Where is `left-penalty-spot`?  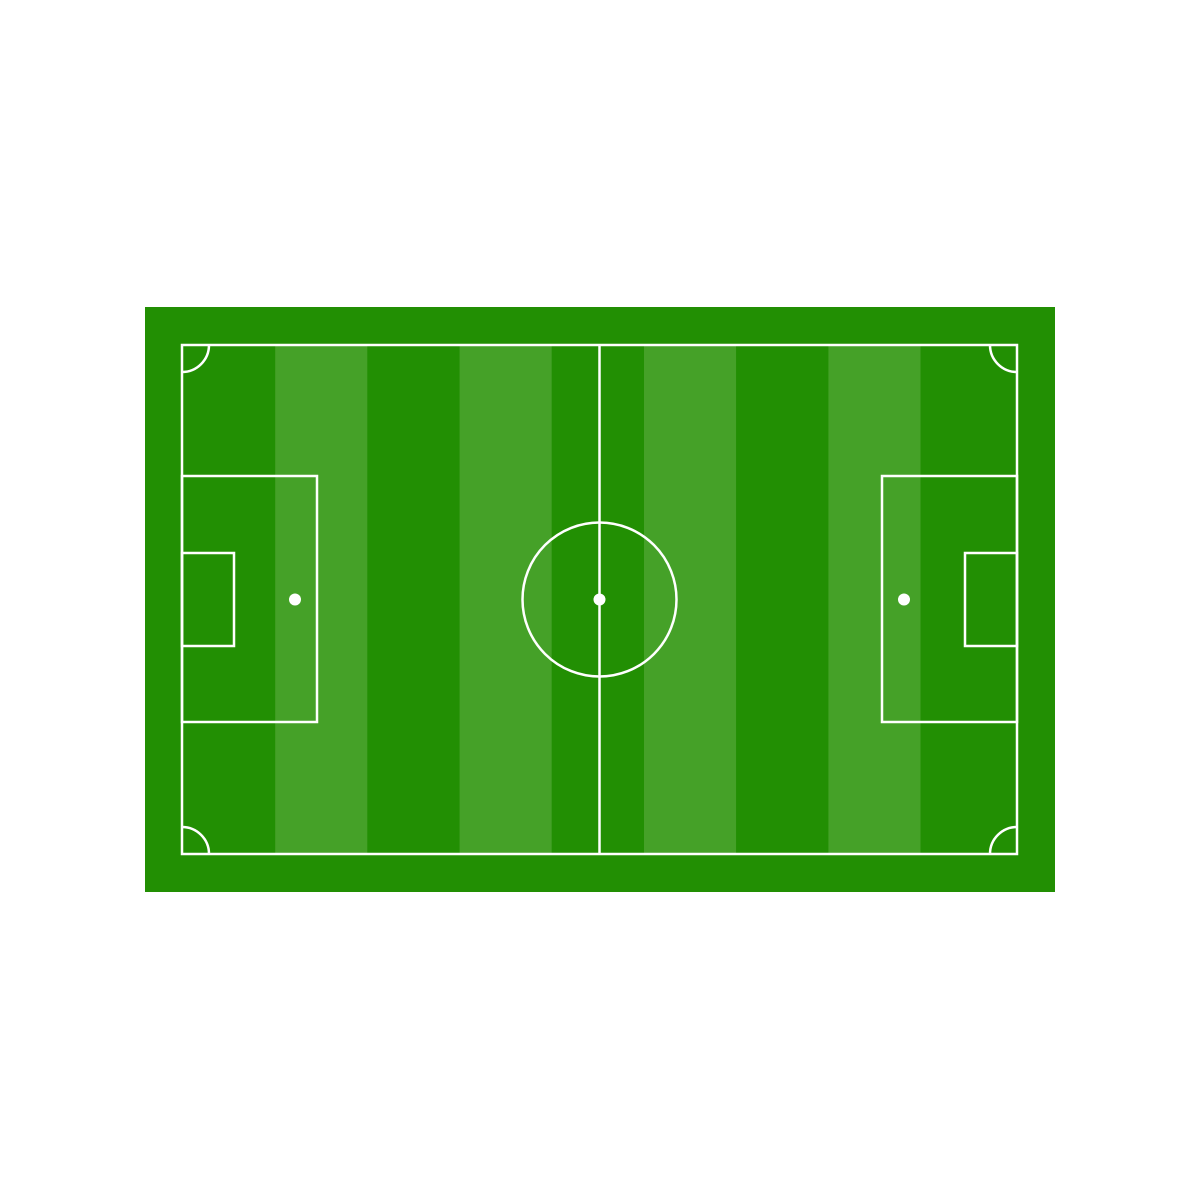 left-penalty-spot is located at coordinates (295, 599).